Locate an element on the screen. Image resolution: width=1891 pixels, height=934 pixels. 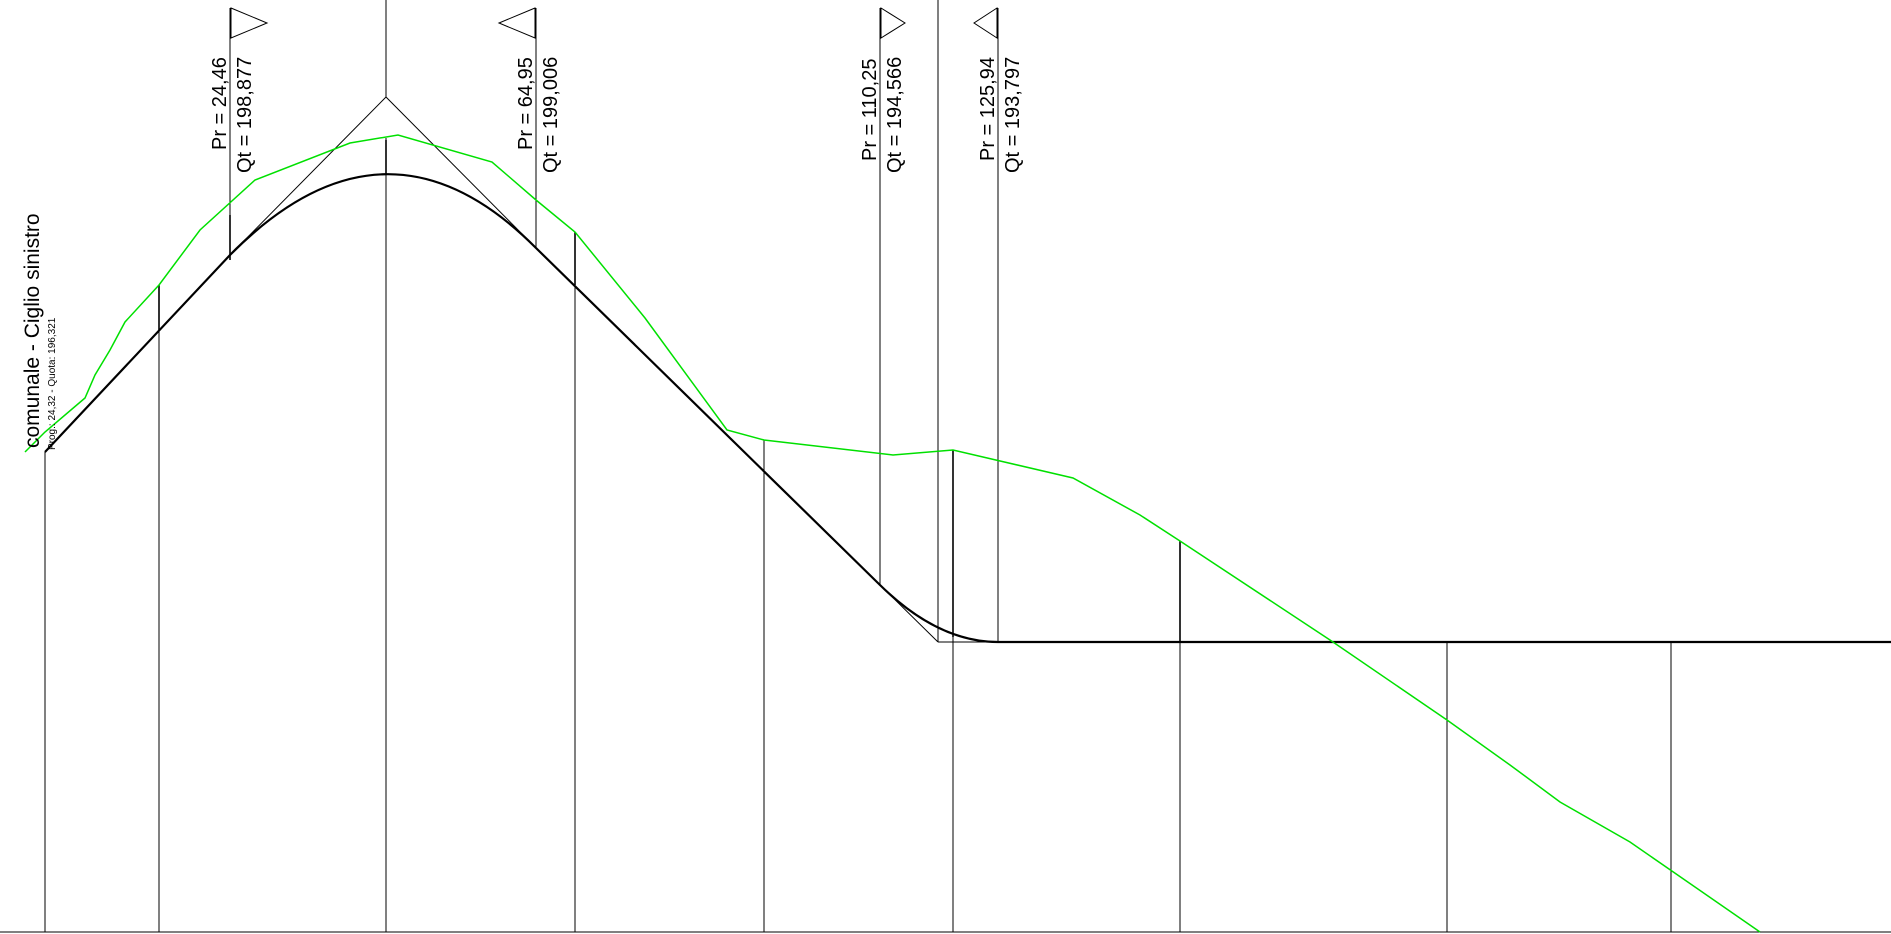
curve-label-3: Pr = 110,25 Qt = 194,566 is located at coordinates (882, 115).